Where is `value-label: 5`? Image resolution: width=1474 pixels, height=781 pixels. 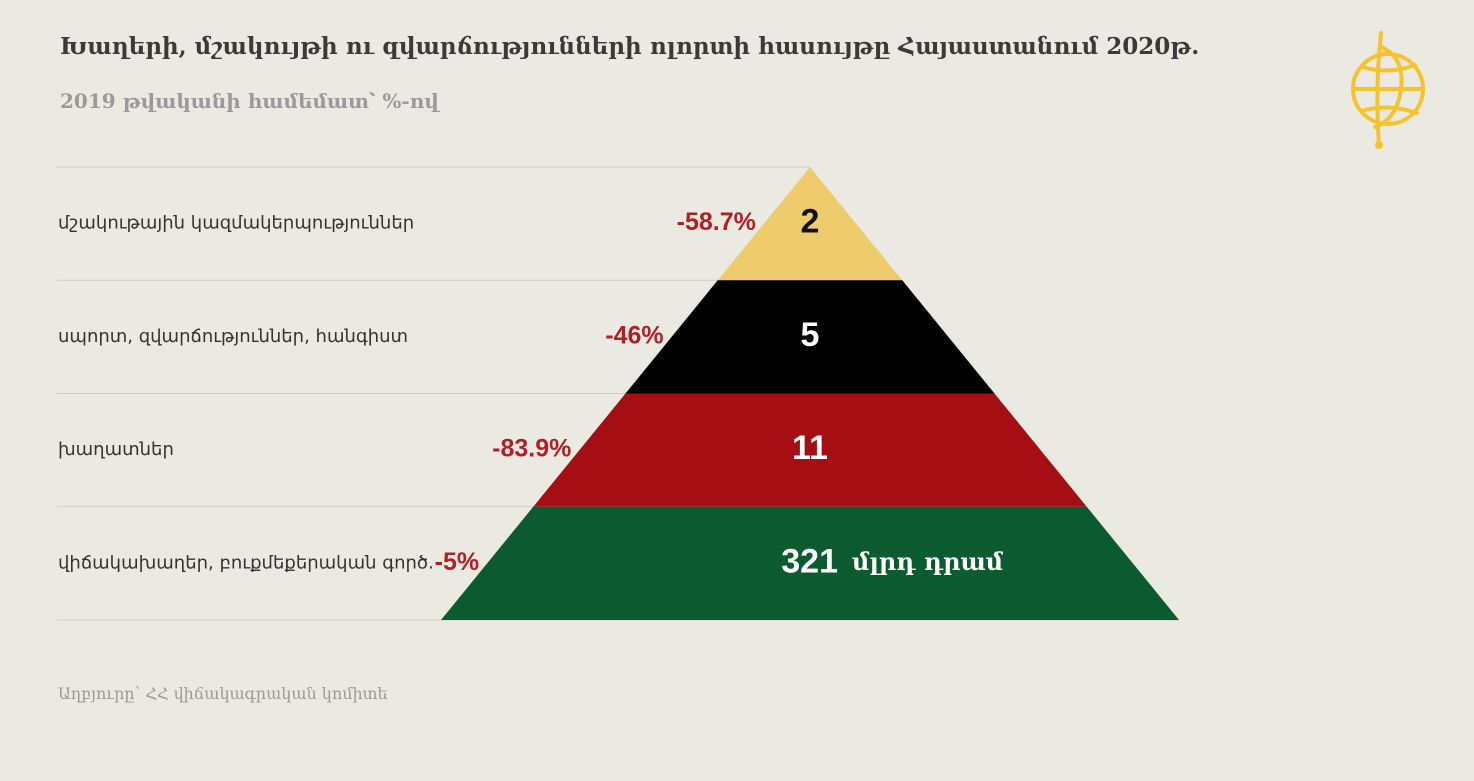 value-label: 5 is located at coordinates (810, 335).